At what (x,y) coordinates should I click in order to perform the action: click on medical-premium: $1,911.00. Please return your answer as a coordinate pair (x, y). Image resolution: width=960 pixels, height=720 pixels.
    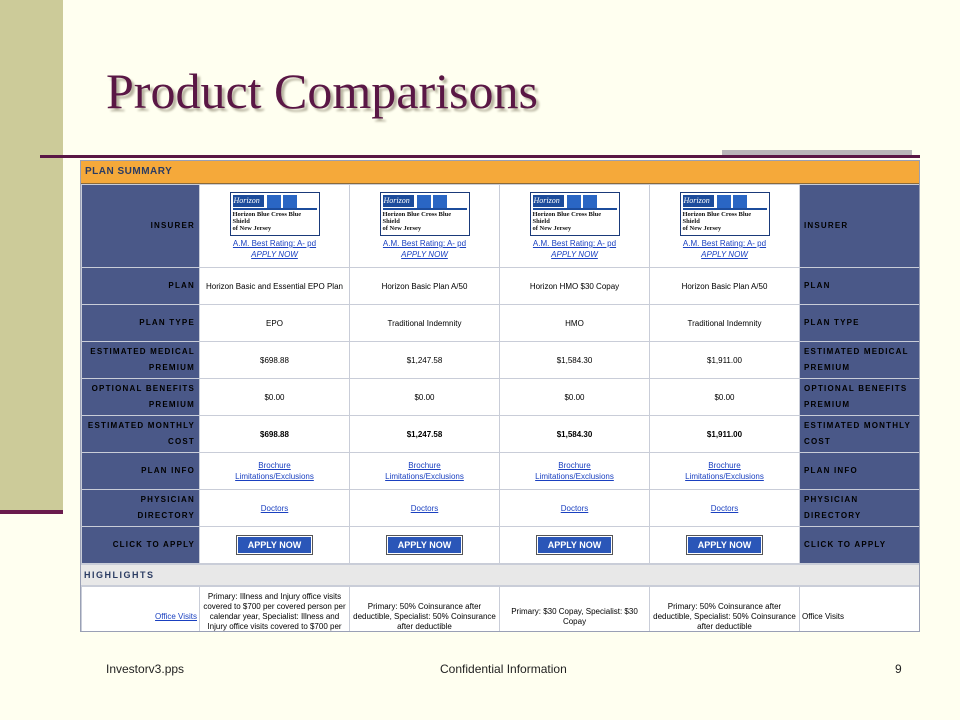
    Looking at the image, I should click on (724, 360).